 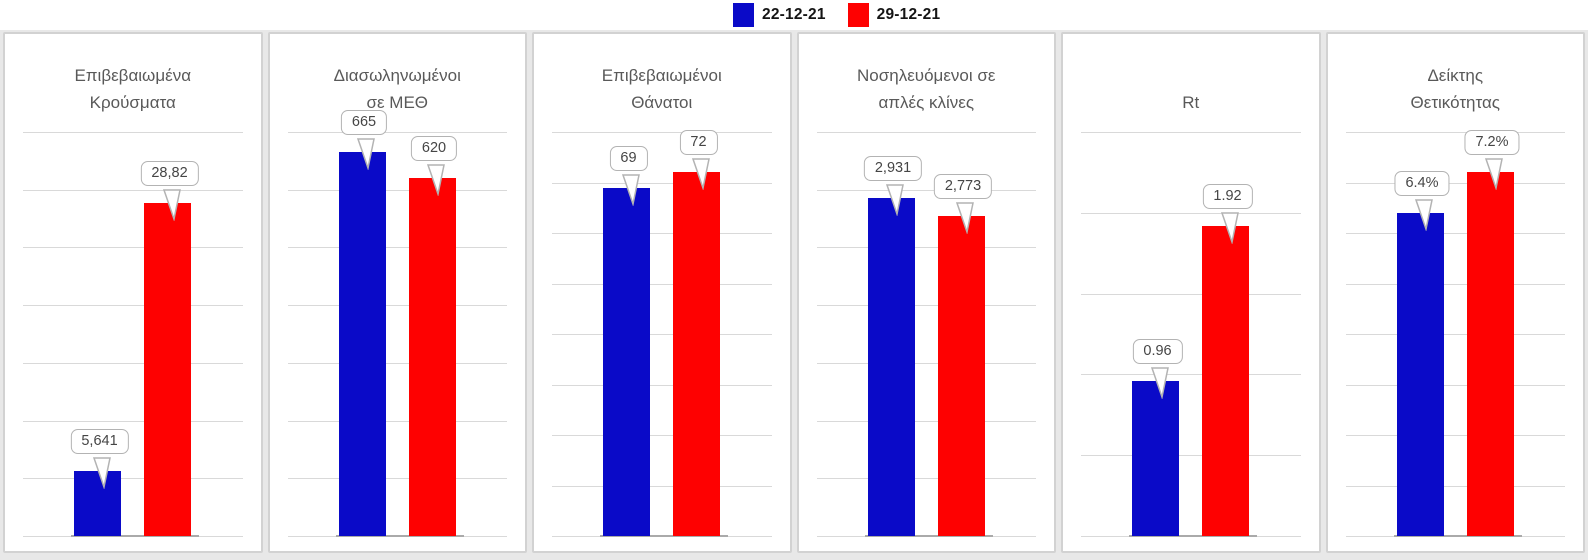 I want to click on plot-area: 665 620, so click(x=398, y=292).